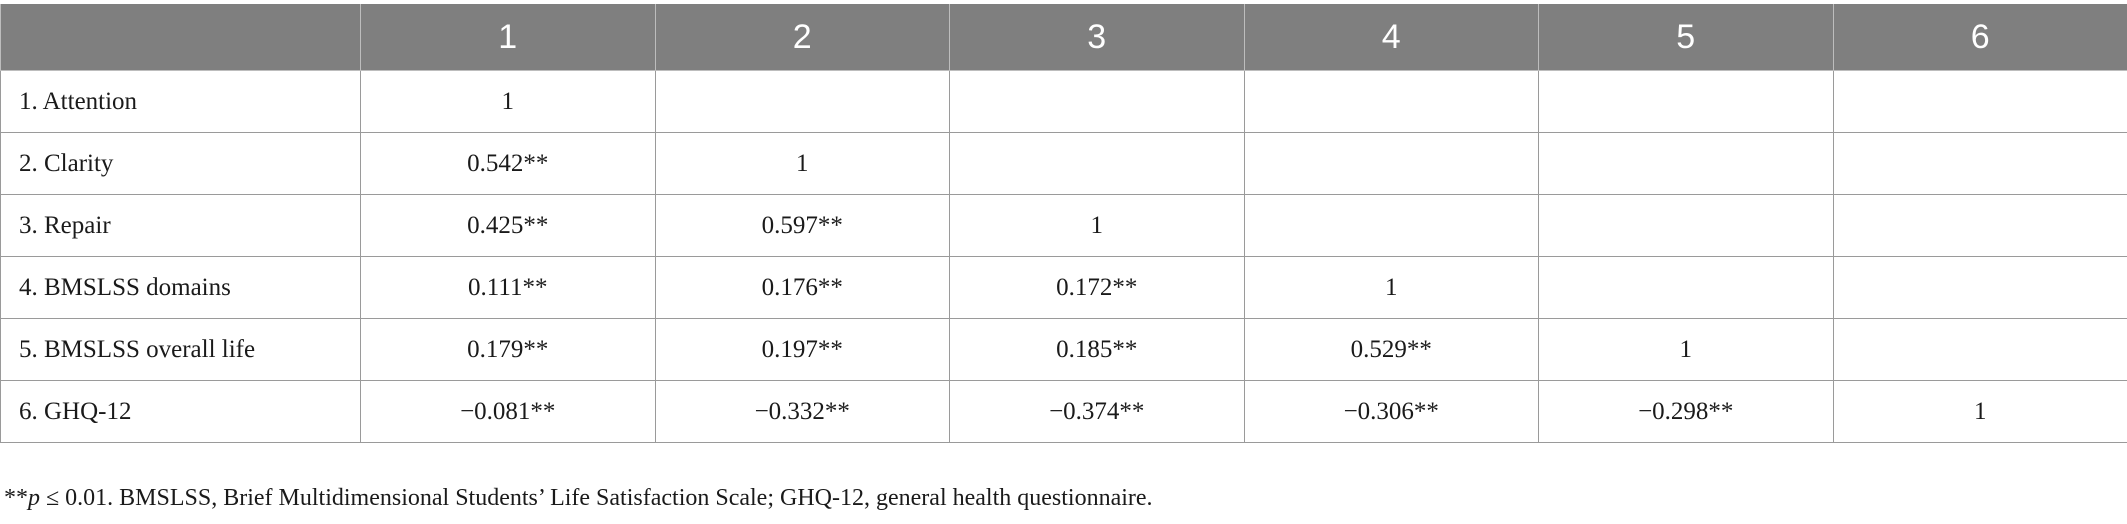 The height and width of the screenshot is (524, 2127). What do you see at coordinates (1097, 287) in the screenshot?
I see `table-cell: 0.172**` at bounding box center [1097, 287].